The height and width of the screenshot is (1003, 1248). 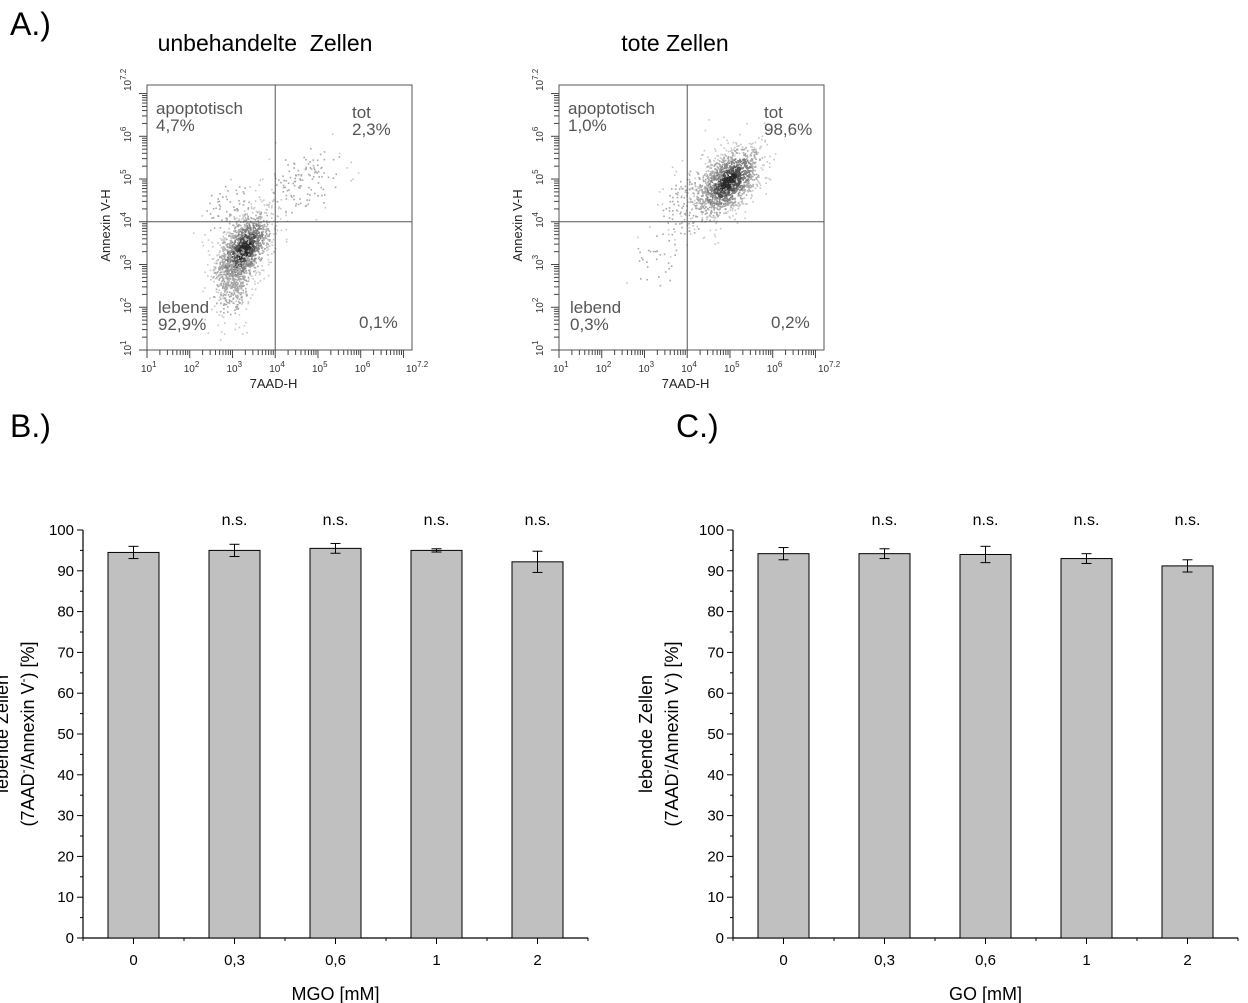 I want to click on y-tick-label: 90, so click(x=715, y=571).